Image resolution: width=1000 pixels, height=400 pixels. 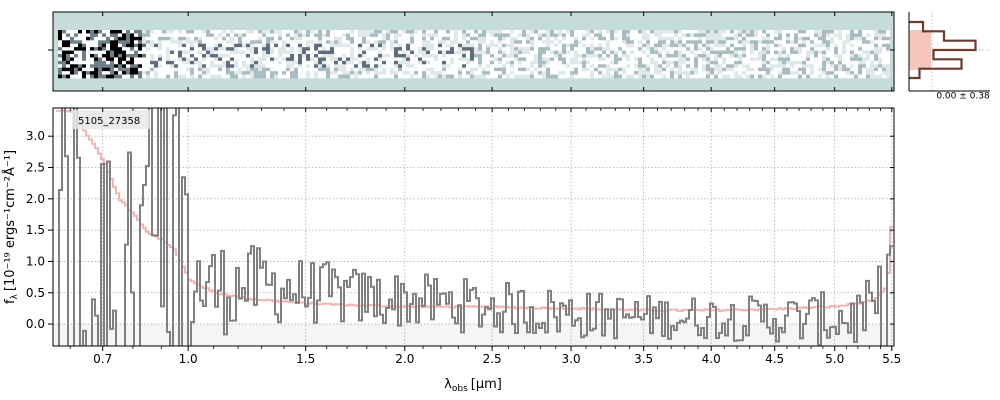 I want to click on x-axis-label-main: λ, so click(x=448, y=384).